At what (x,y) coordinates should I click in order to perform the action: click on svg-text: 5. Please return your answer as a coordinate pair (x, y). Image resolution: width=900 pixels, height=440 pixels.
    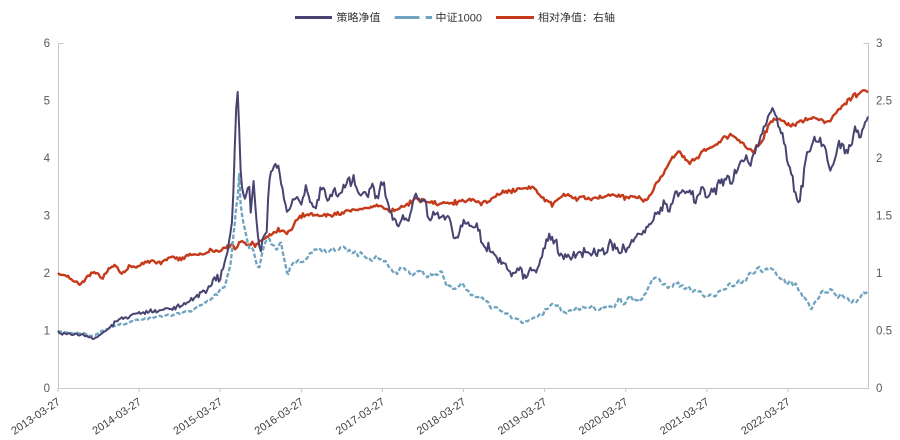
    Looking at the image, I should click on (47, 102).